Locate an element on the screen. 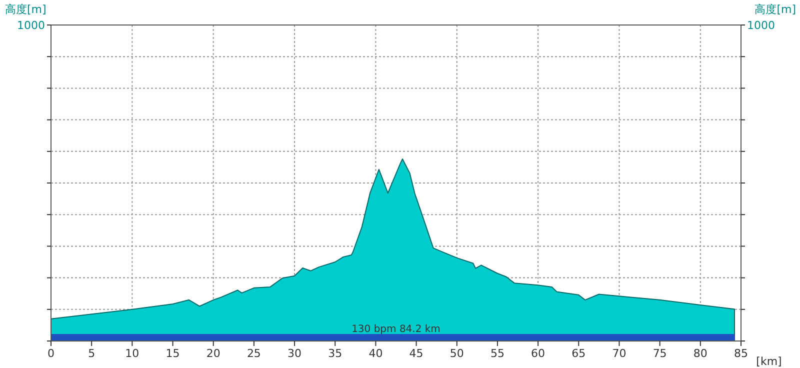 The width and height of the screenshot is (800, 368). annotation: 130 bpm 84.2 km is located at coordinates (396, 329).